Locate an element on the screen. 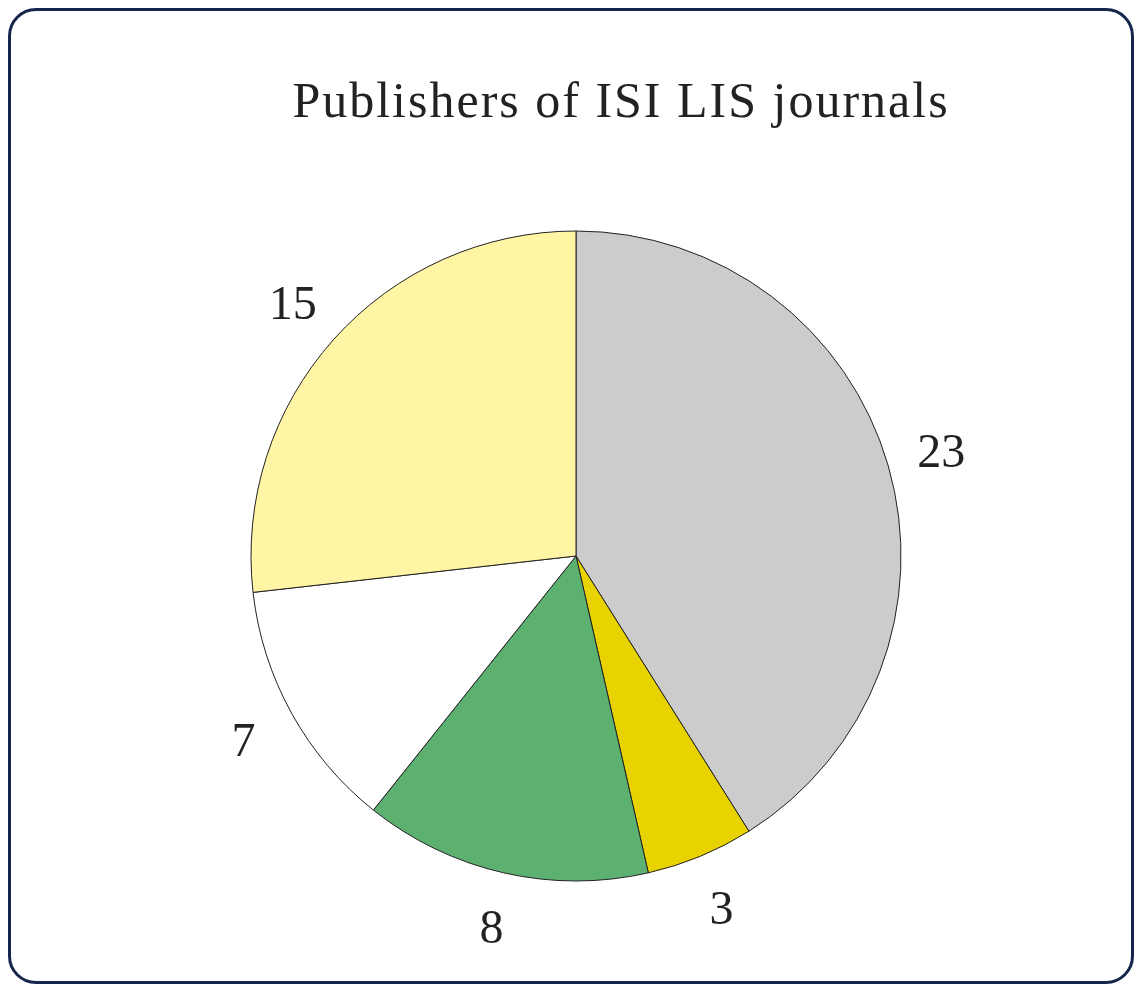  chart-title: Publishers of ISI LIS journals is located at coordinates (621, 100).